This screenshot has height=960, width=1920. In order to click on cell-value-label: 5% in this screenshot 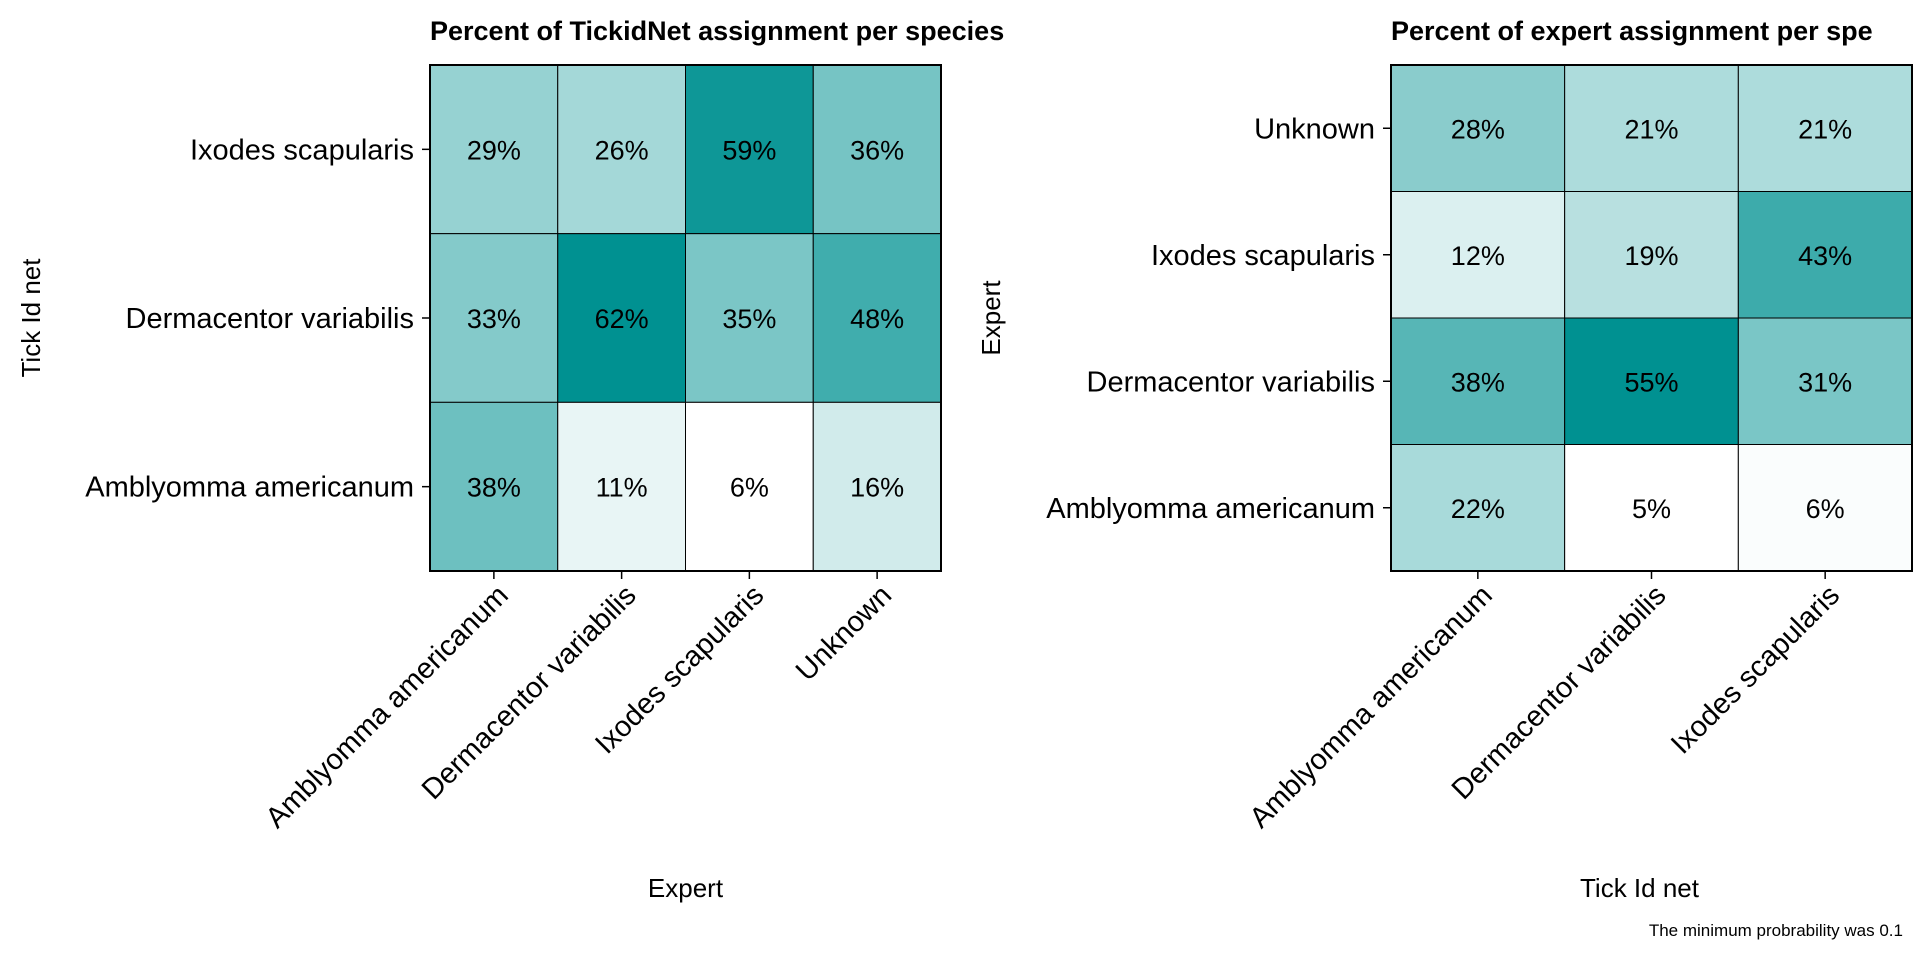, I will do `click(1651, 509)`.